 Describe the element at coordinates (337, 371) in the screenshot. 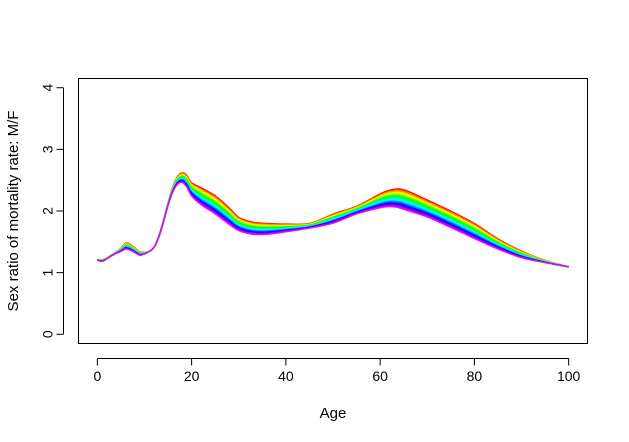

I see `x-axis: 0 20 40 60 80 100` at that location.